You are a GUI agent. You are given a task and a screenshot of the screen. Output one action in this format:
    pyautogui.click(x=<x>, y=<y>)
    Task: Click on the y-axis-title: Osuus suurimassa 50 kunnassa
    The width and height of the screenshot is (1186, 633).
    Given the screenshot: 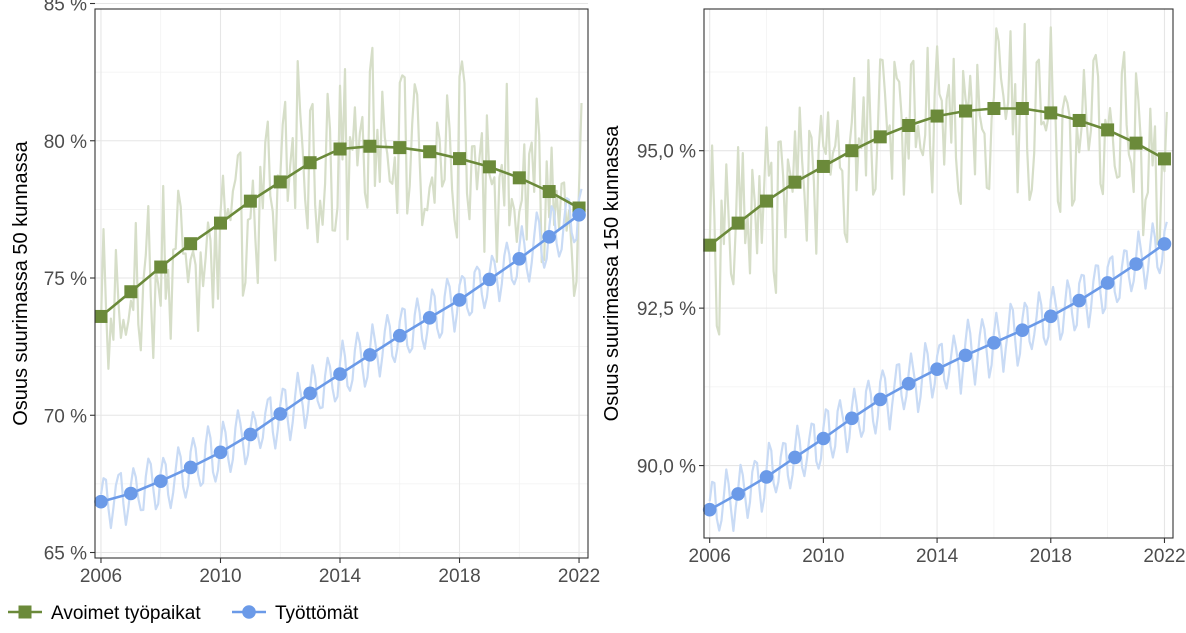 What is the action you would take?
    pyautogui.click(x=21, y=282)
    